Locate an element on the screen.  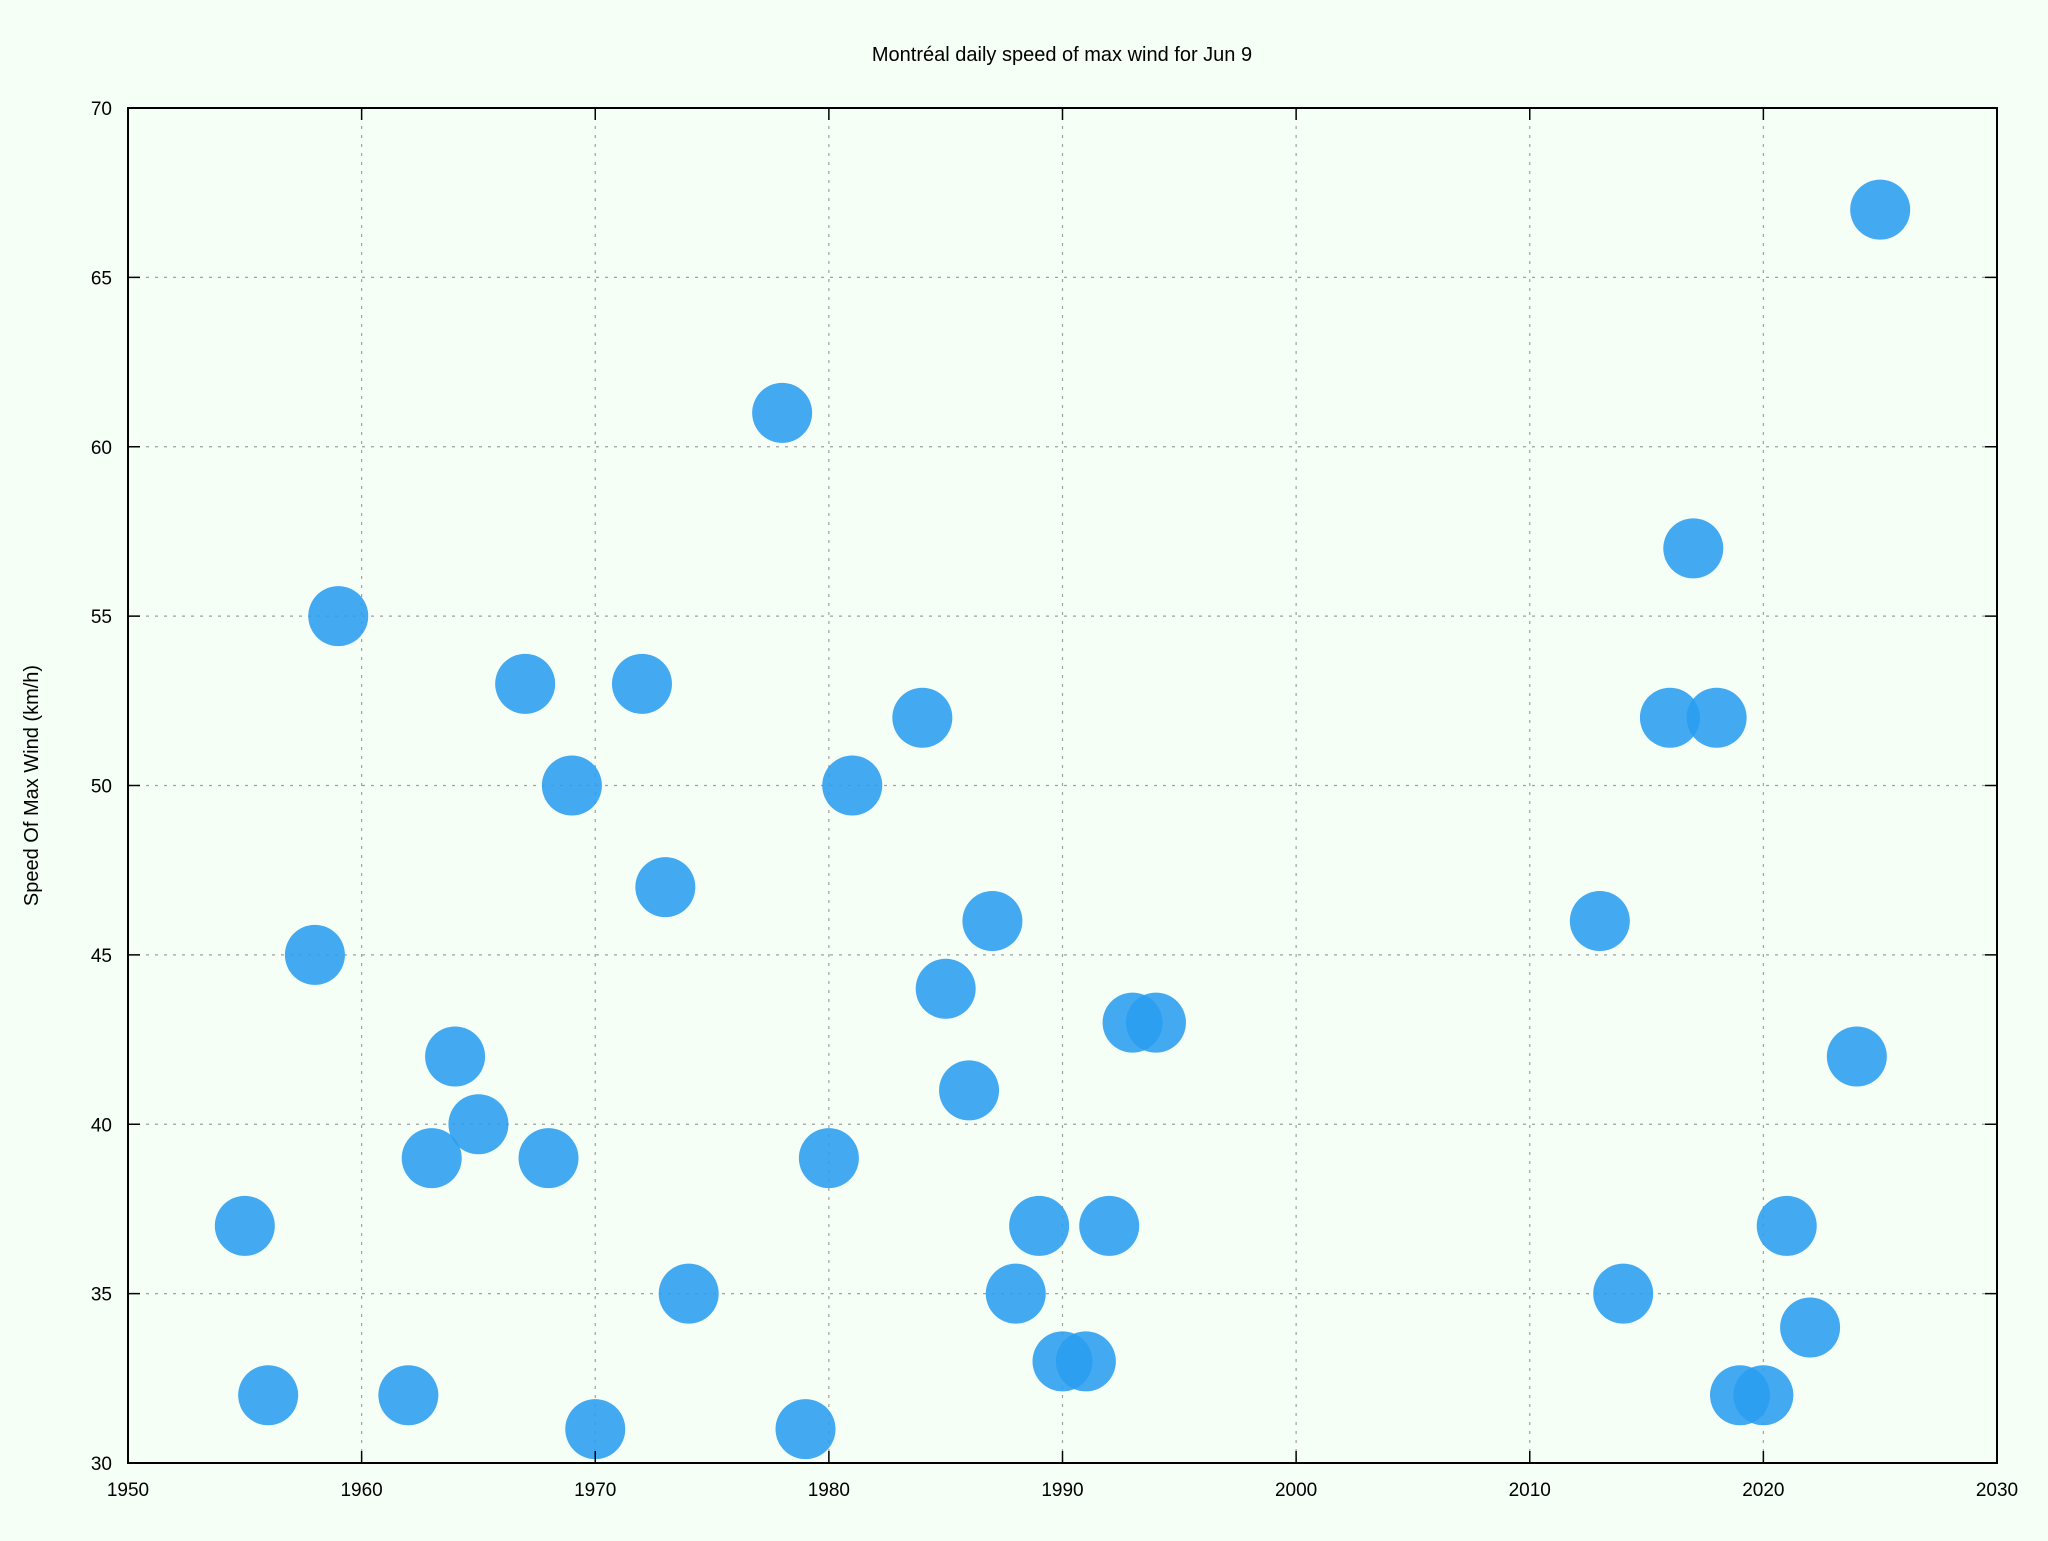
y-axis-label: Speed Of Max Wind (km/h) is located at coordinates (32, 785).